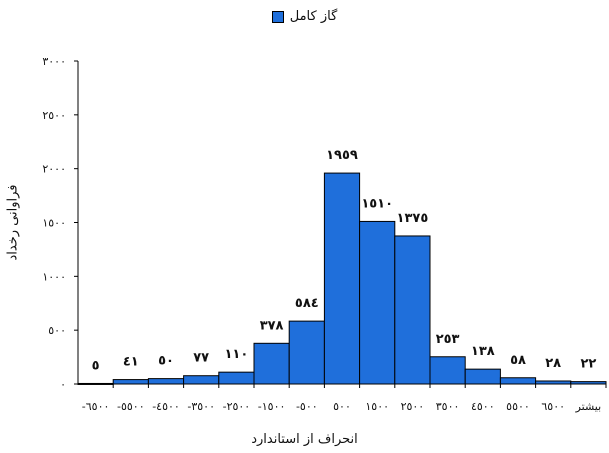  I want to click on data-label: ١٣٧٥, so click(413, 218).